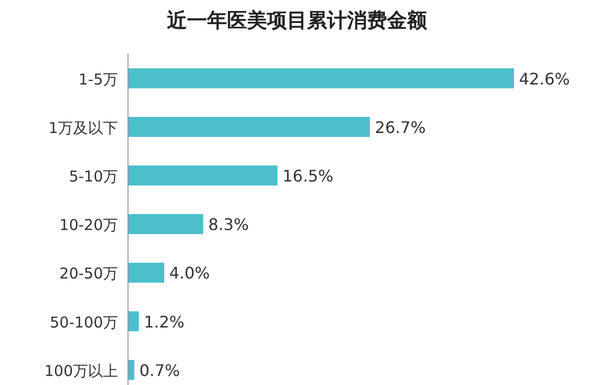 This screenshot has width=594, height=385. I want to click on data-label: 4.0%, so click(189, 273).